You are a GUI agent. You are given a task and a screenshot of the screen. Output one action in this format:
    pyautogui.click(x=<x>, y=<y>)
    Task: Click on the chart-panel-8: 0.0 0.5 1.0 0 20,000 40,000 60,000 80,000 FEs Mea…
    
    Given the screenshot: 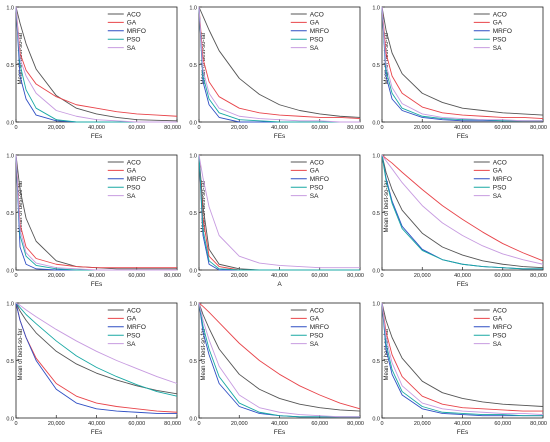 What is the action you would take?
    pyautogui.click(x=276, y=369)
    